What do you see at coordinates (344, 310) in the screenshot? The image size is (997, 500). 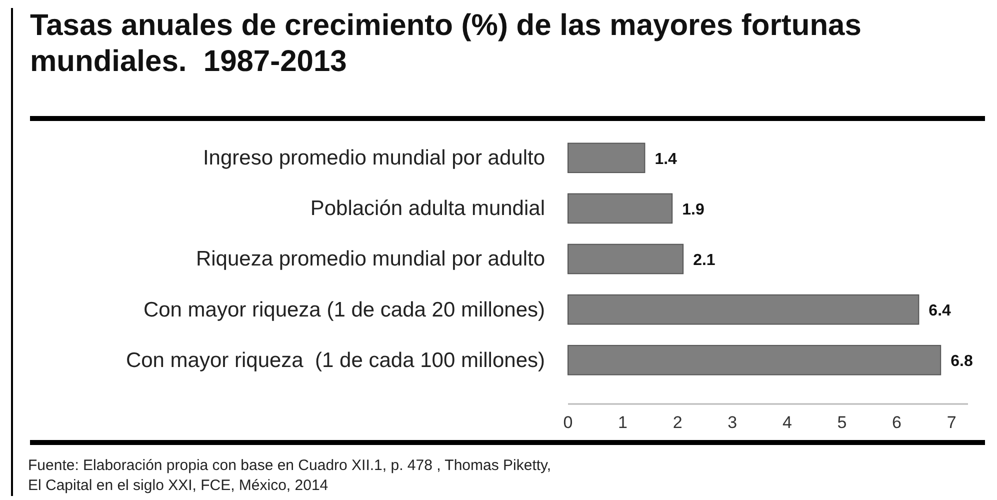 I see `y-tick-label: Con mayor riqueza (1 de cada 20 millones)` at bounding box center [344, 310].